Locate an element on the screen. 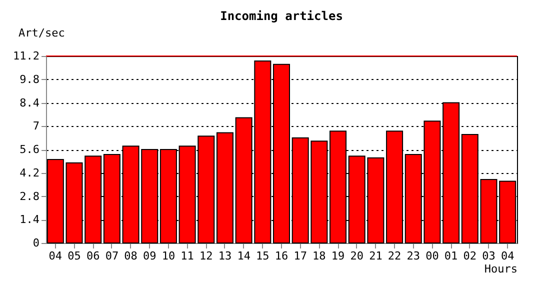 This screenshot has height=300, width=550. y-tick-label: 1.4 is located at coordinates (30, 219).